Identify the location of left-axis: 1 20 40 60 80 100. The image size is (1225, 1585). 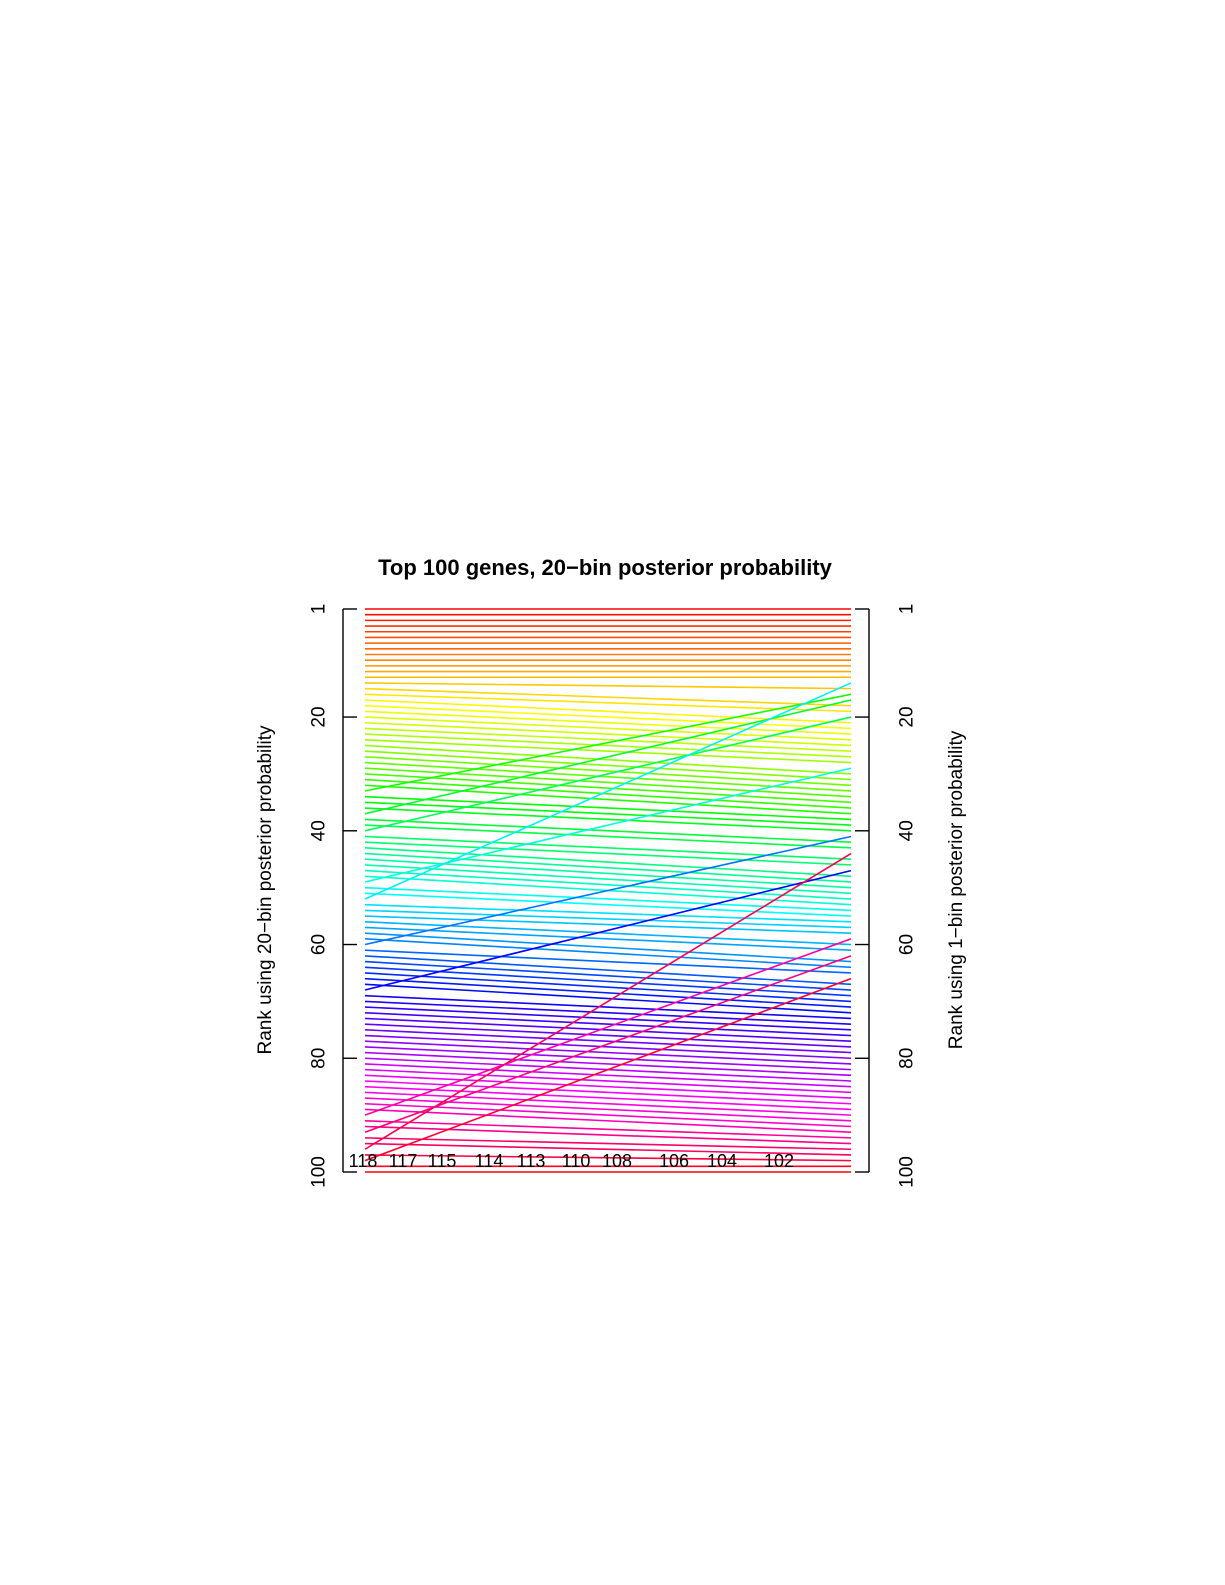
(333, 896).